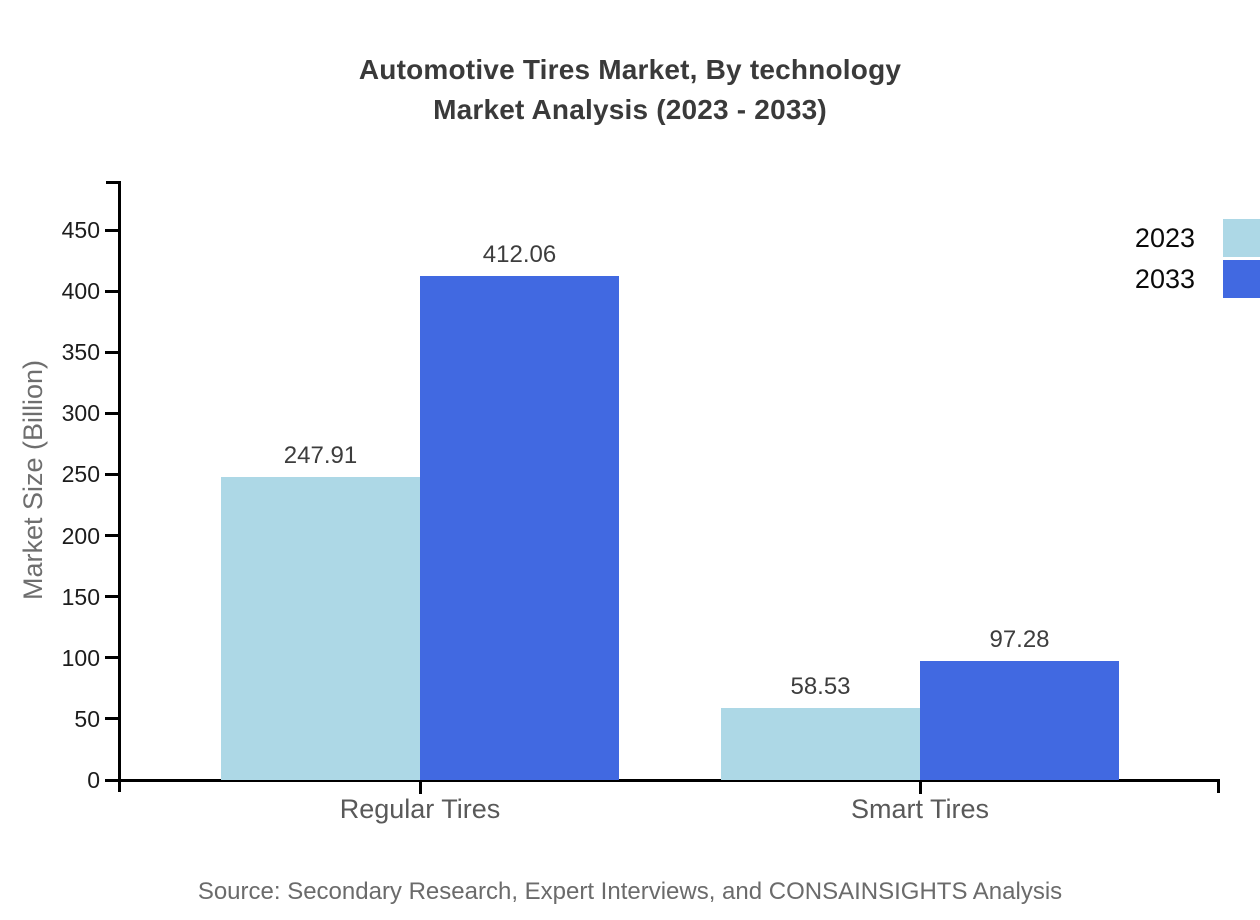  What do you see at coordinates (630, 69) in the screenshot?
I see `chart-title-line-1: Automotive Tires Market, By technology` at bounding box center [630, 69].